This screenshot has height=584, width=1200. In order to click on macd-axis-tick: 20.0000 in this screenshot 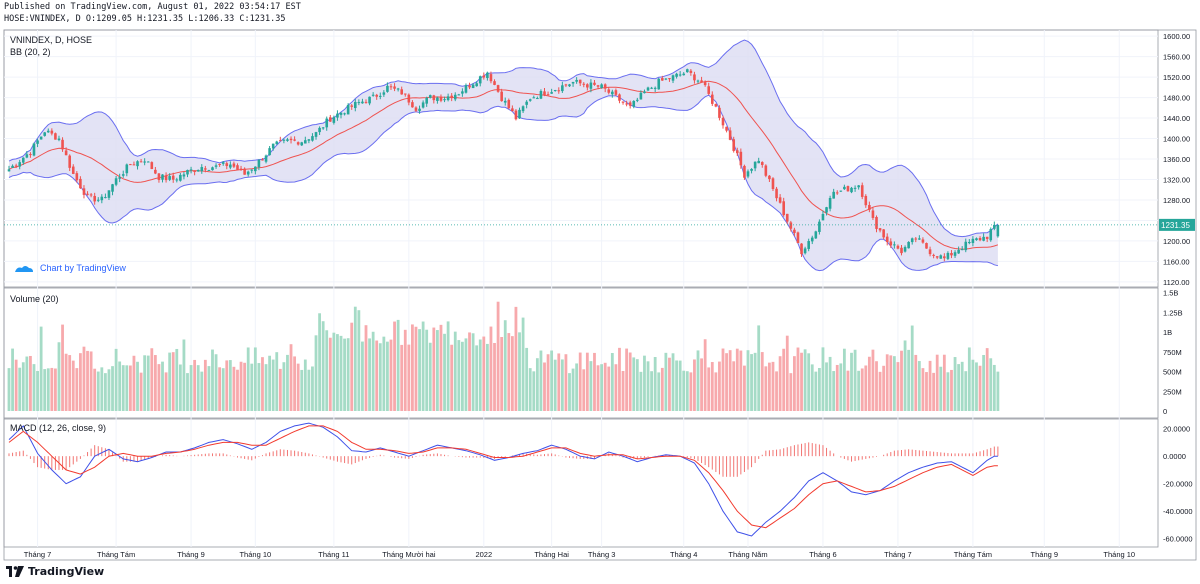, I will do `click(1176, 429)`.